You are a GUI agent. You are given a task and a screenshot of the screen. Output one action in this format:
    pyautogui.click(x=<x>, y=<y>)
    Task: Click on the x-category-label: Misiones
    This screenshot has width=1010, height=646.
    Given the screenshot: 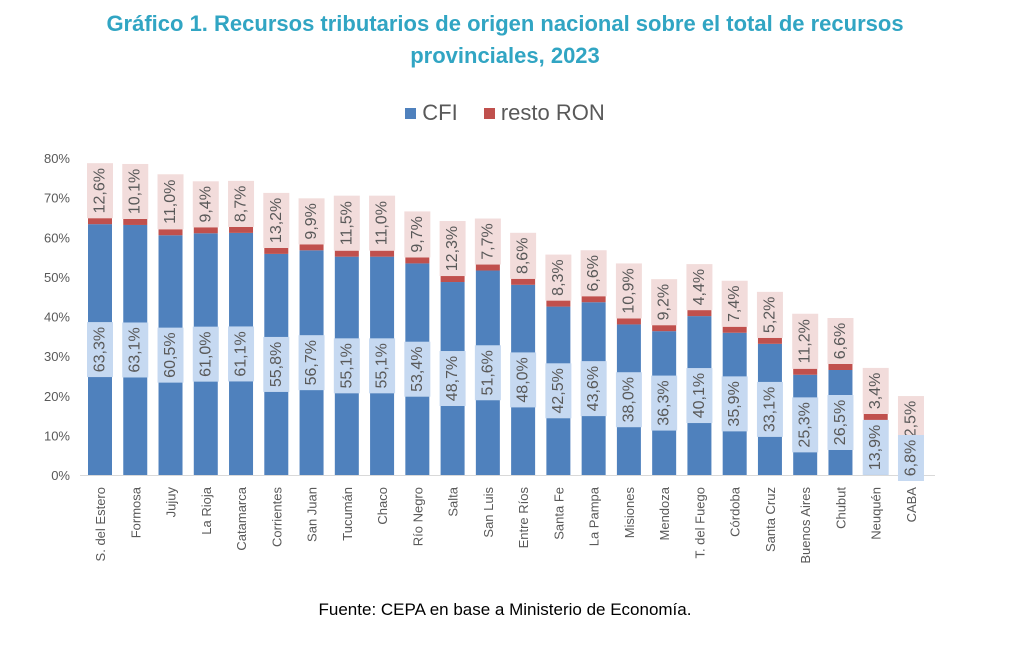 What is the action you would take?
    pyautogui.click(x=629, y=513)
    